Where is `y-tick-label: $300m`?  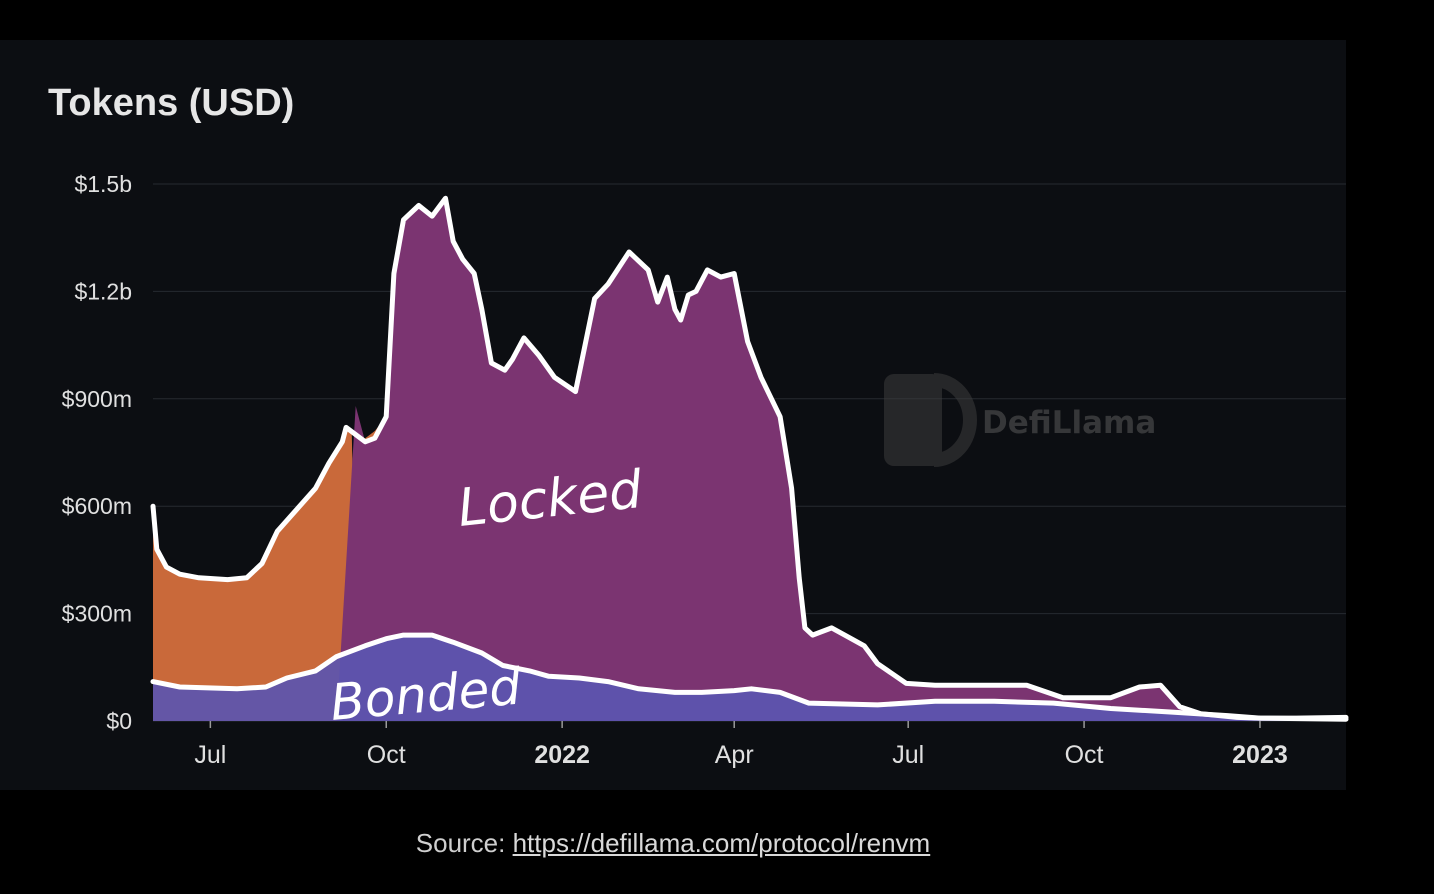
y-tick-label: $300m is located at coordinates (97, 614).